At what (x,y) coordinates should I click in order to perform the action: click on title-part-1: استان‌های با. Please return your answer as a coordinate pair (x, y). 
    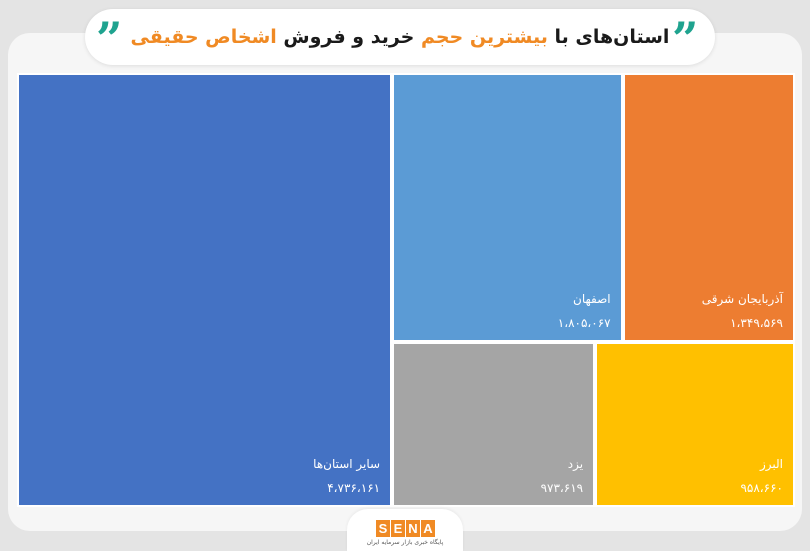
    Looking at the image, I should click on (608, 37).